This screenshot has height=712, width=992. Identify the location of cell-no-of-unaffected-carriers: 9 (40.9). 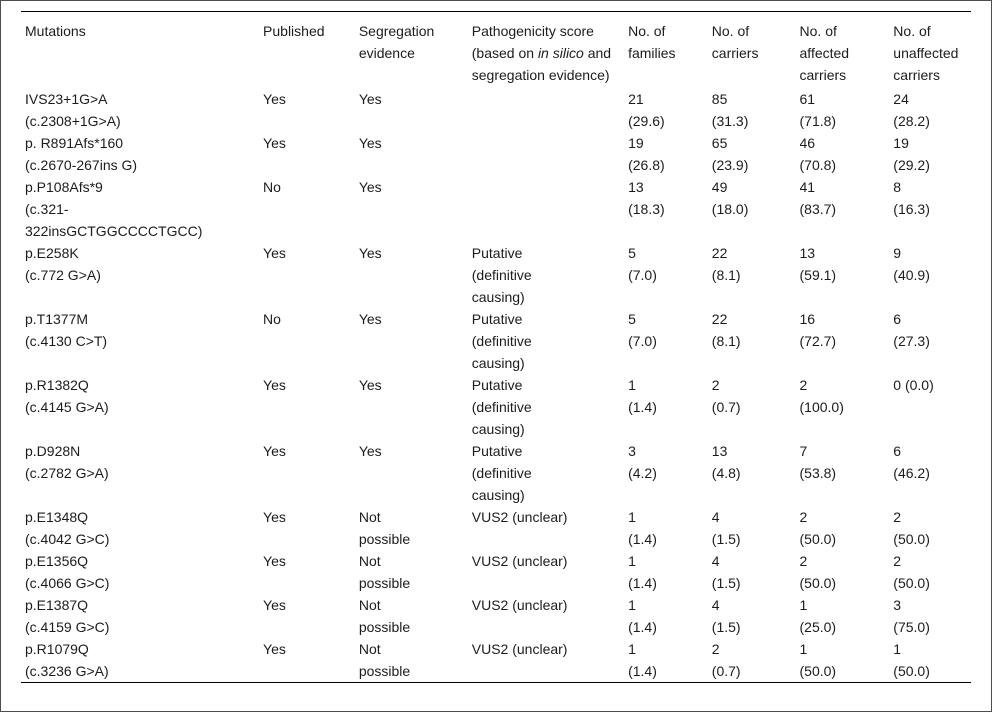
(932, 275).